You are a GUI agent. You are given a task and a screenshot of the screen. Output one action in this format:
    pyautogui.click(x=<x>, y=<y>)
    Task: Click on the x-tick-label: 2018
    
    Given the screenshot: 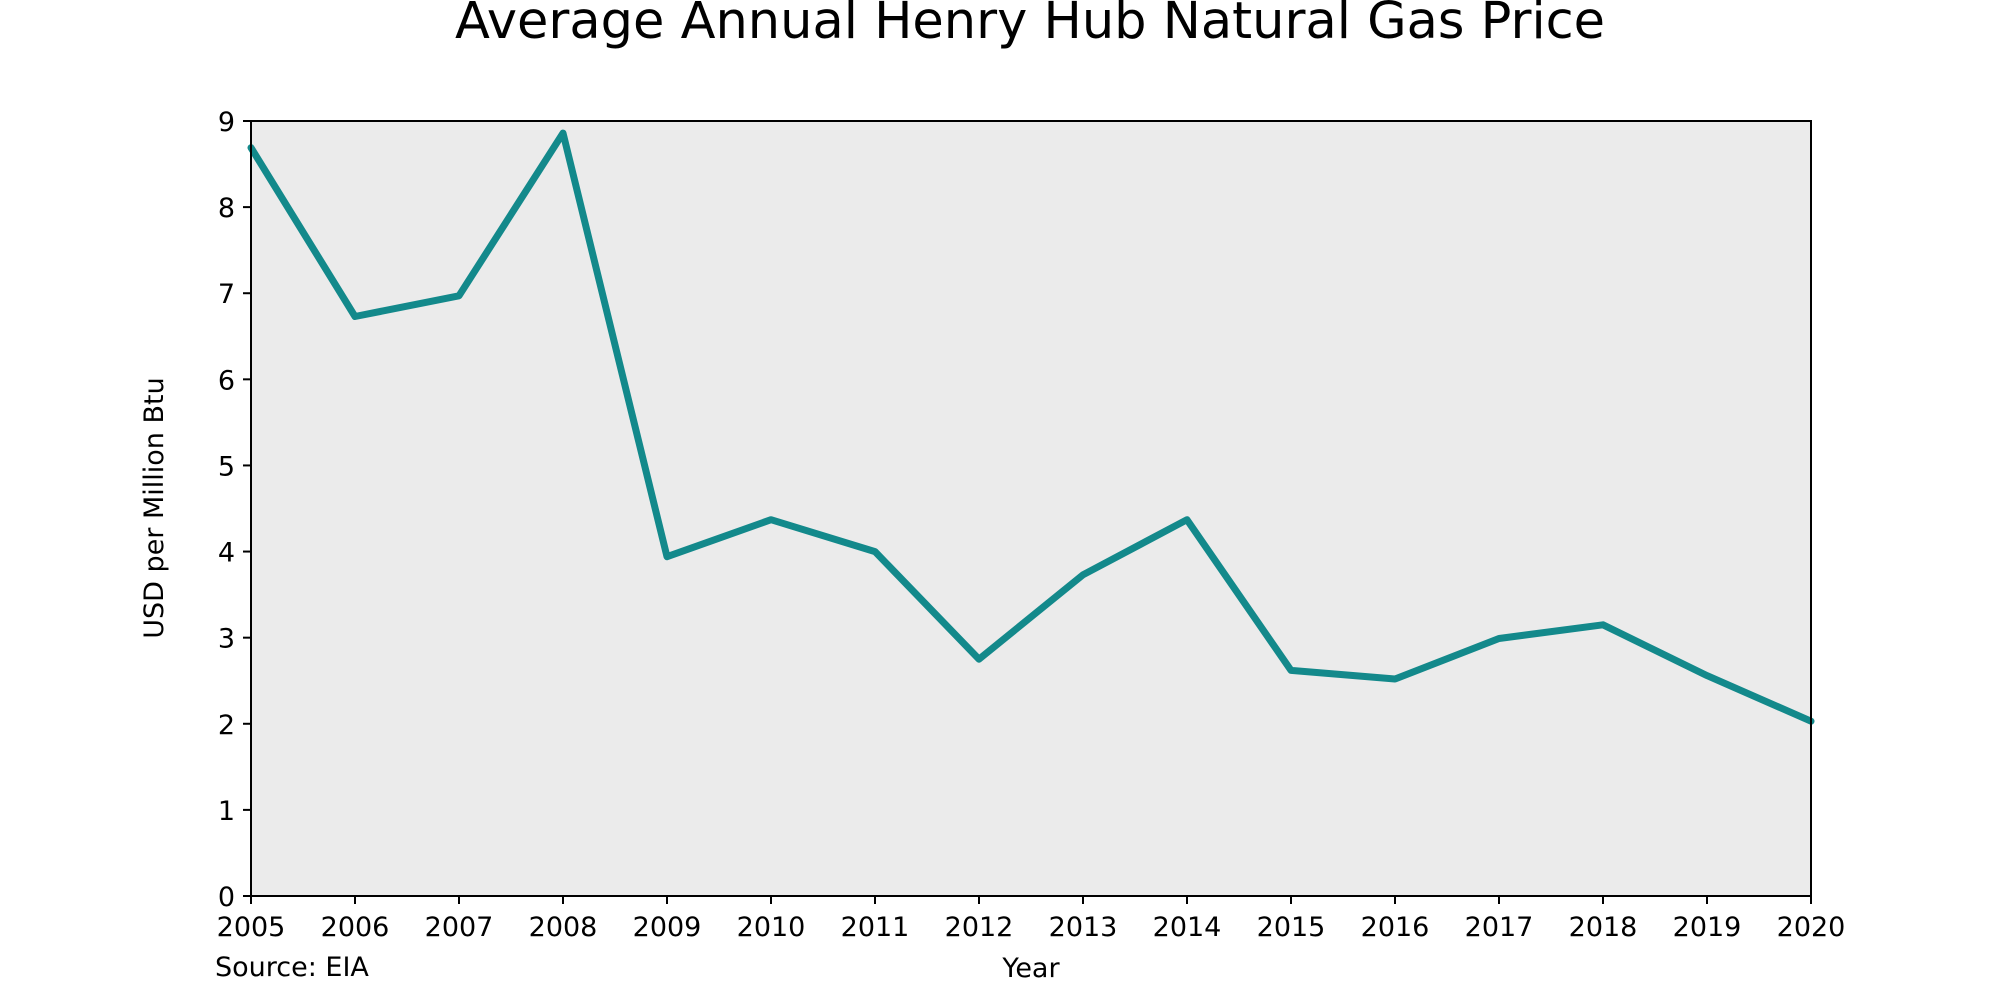 What is the action you would take?
    pyautogui.click(x=1603, y=927)
    